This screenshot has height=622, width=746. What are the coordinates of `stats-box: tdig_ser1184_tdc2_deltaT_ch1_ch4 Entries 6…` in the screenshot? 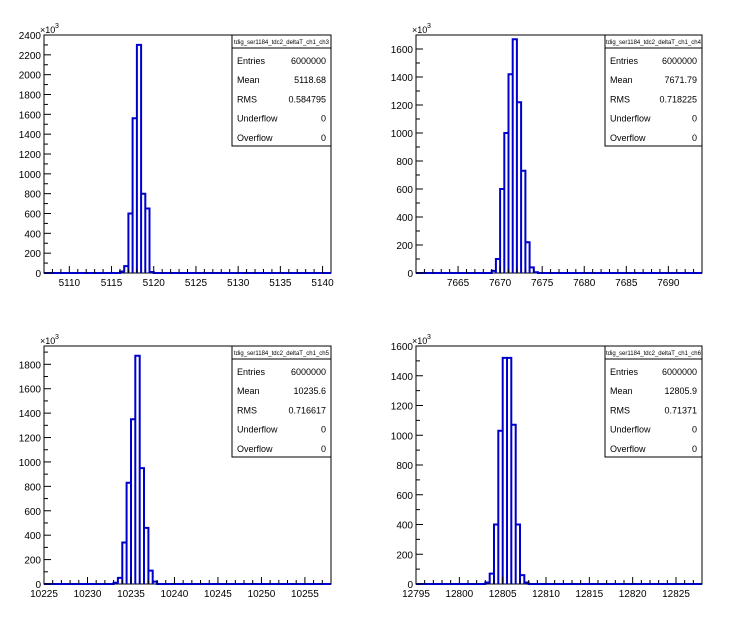 It's located at (653, 90).